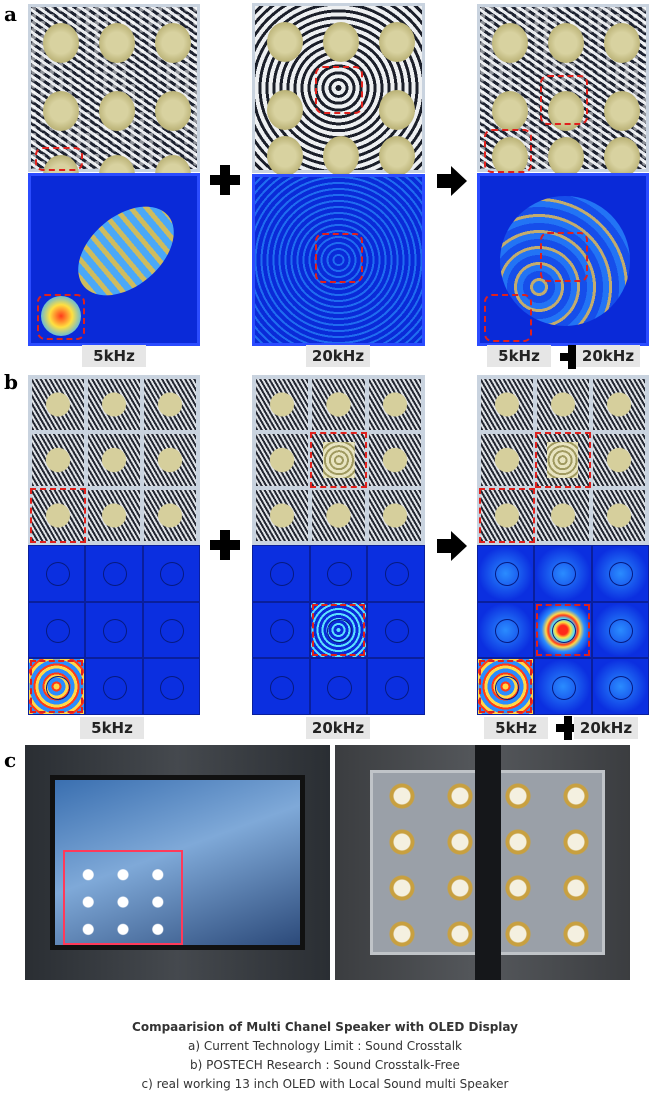 The image size is (650, 1106). I want to click on segmented-photo-combined, so click(563, 460).